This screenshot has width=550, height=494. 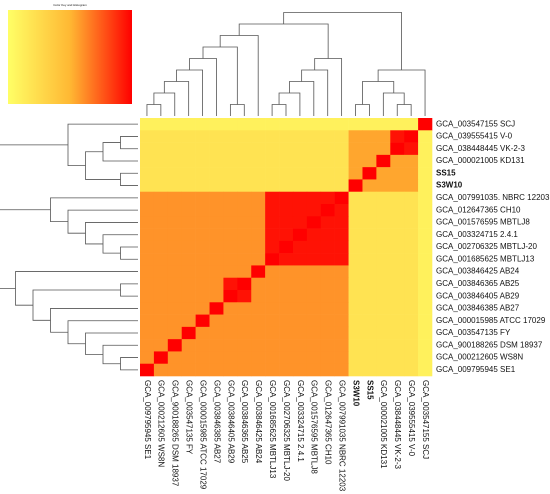 What do you see at coordinates (473, 332) in the screenshot?
I see `row-label: GCA_003547135 FY` at bounding box center [473, 332].